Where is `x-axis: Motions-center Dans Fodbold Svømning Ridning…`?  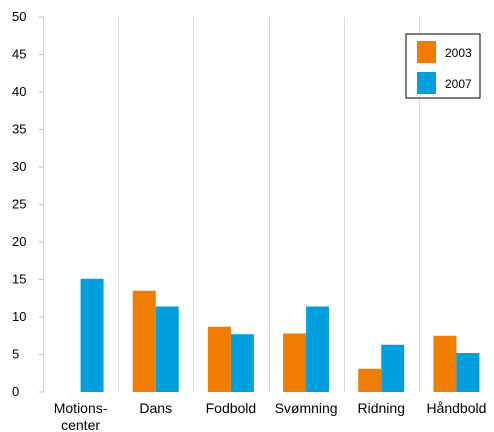
x-axis: Motions-center Dans Fodbold Svømning Ridning… is located at coordinates (270, 416).